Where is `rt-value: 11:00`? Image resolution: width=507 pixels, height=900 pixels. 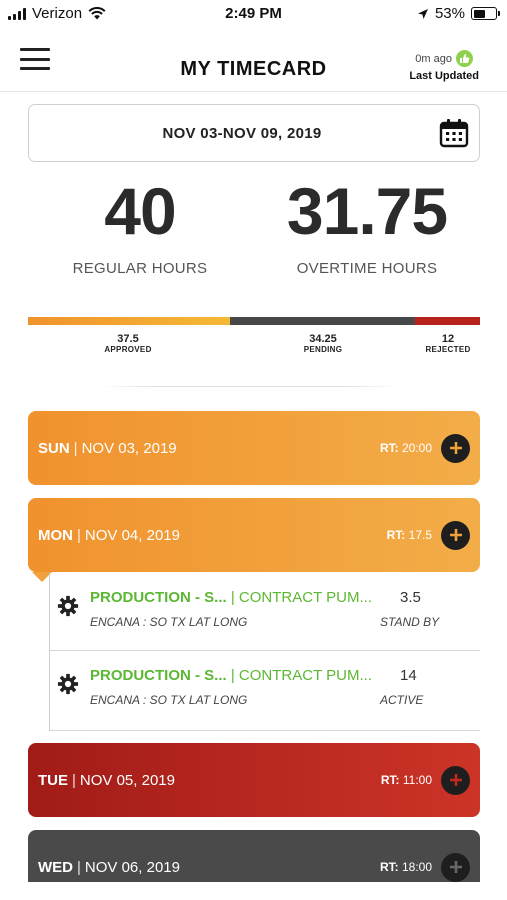
rt-value: 11:00 is located at coordinates (417, 780).